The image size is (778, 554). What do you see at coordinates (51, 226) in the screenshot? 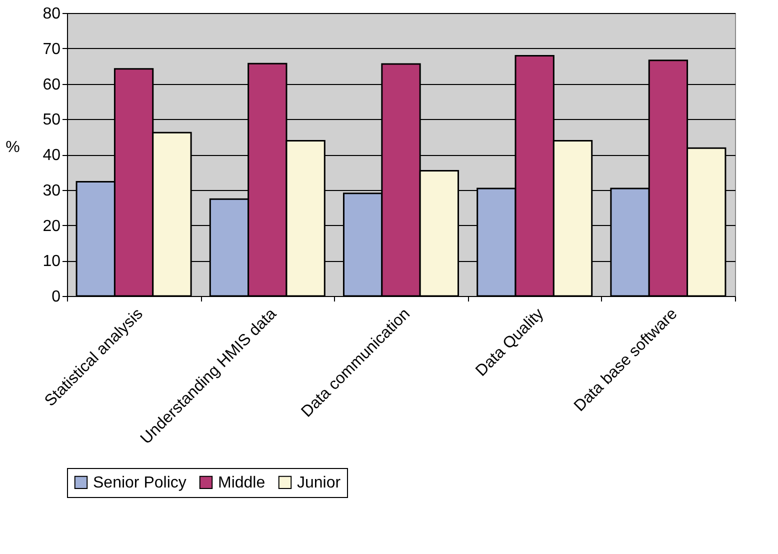
I see `y-tick-label: 20` at bounding box center [51, 226].